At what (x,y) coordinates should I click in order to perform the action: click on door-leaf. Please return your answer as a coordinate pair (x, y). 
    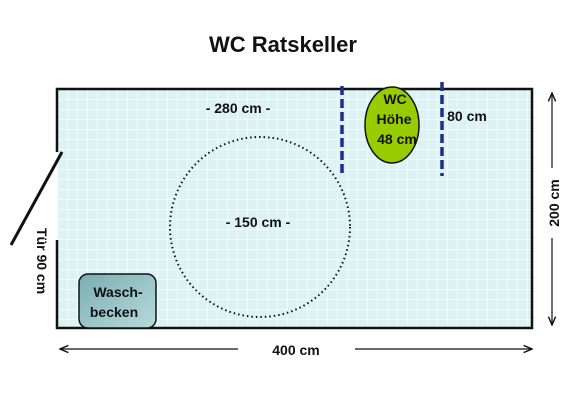
    Looking at the image, I should click on (36, 198).